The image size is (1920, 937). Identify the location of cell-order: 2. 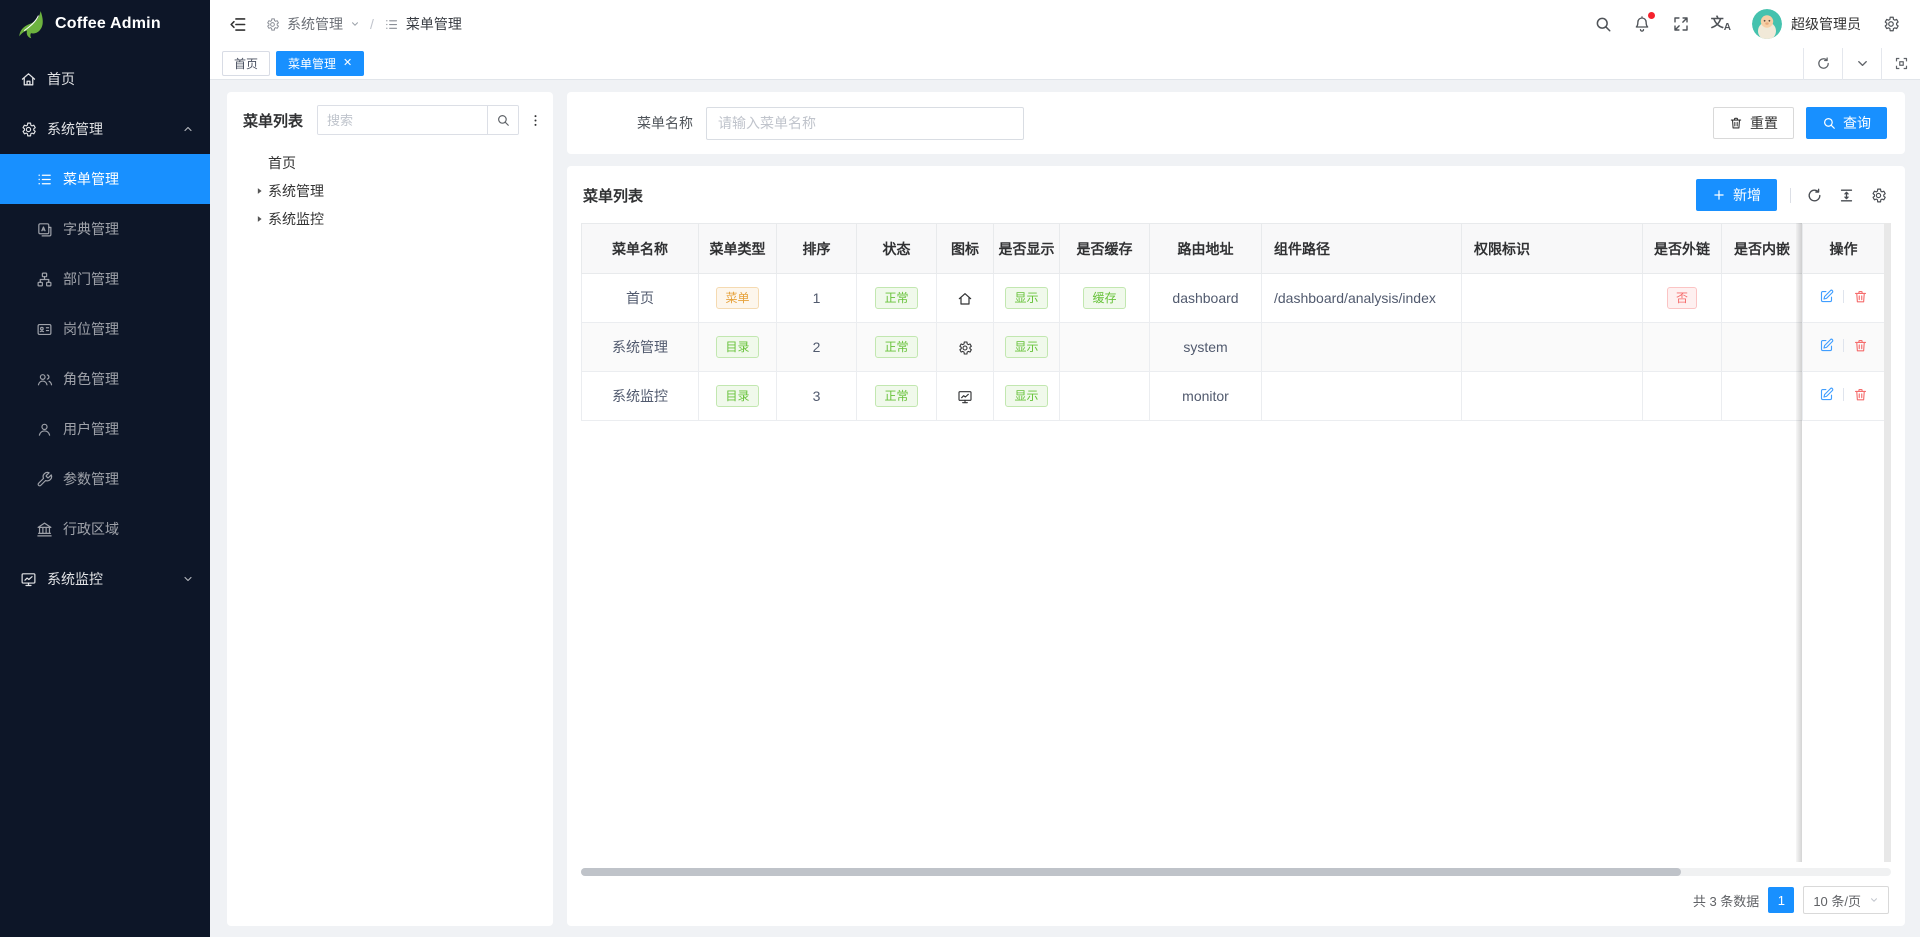
(816, 347).